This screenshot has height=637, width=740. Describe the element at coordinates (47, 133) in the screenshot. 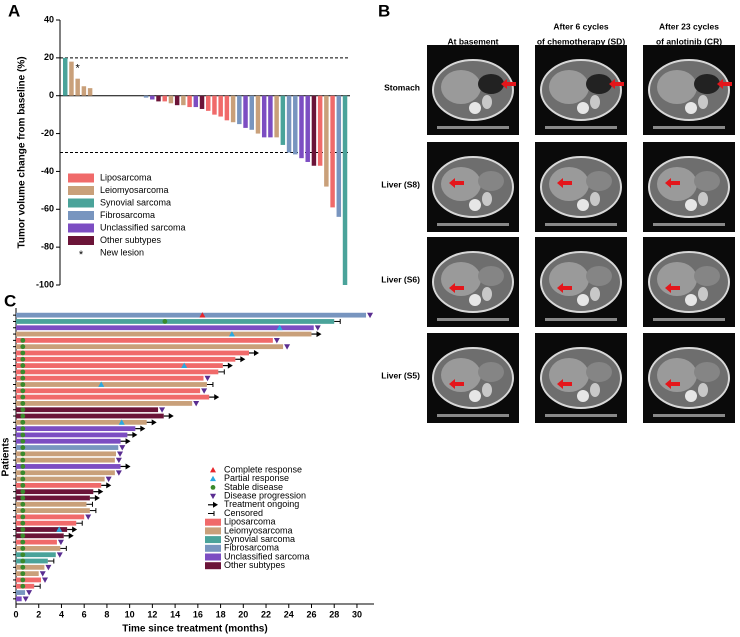

I see `y-tick-label: -20` at that location.